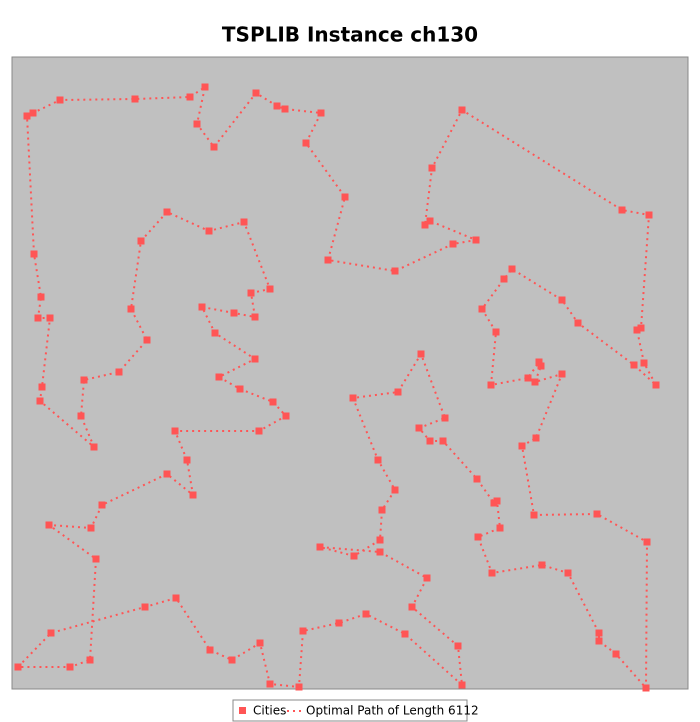 This screenshot has height=722, width=700. I want to click on chart-title: TSPLIB Instance ch130, so click(350, 35).